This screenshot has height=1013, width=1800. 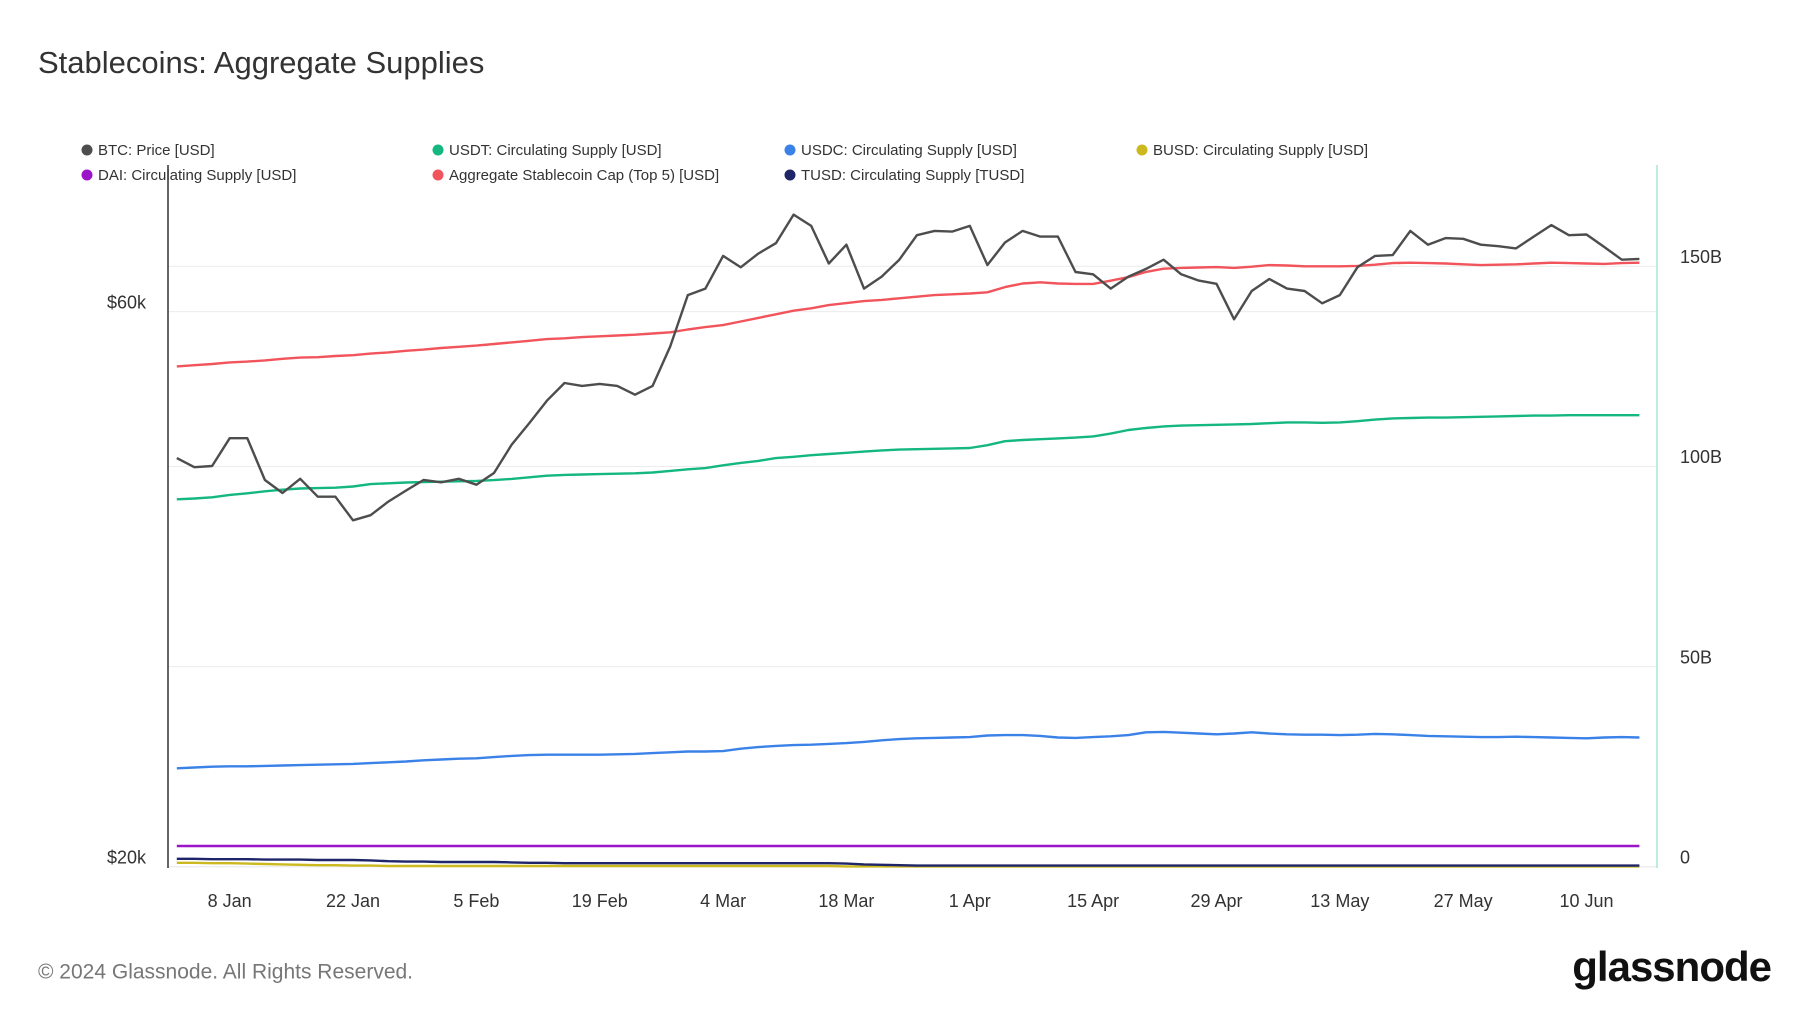 I want to click on y2-tick-label: 150B, so click(x=1701, y=257).